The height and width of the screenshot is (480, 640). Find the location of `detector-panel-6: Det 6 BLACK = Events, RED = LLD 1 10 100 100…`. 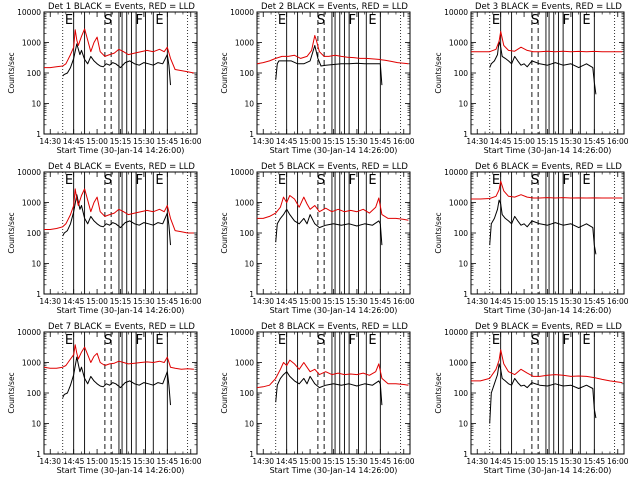

detector-panel-6: Det 6 BLACK = Events, RED = LLD 1 10 100 100… is located at coordinates (531, 238).